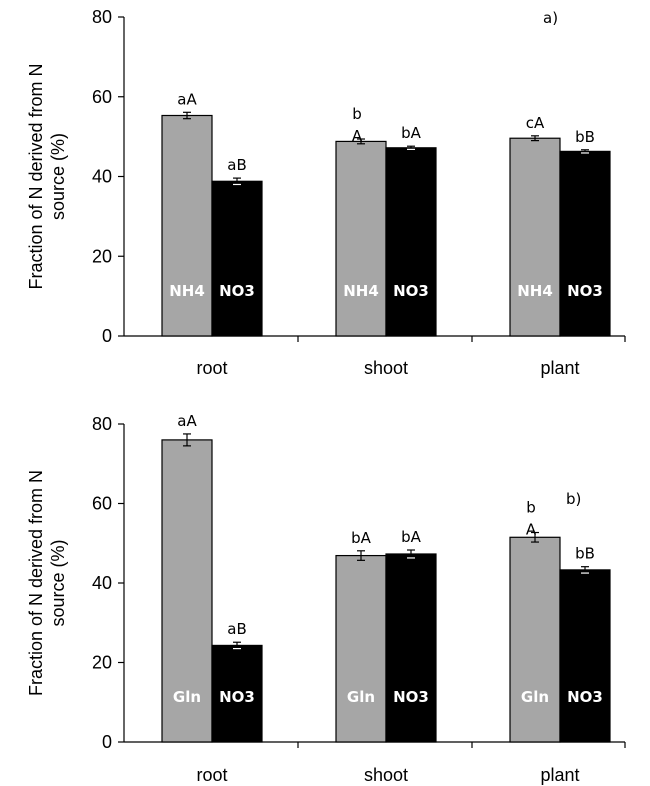 The image size is (650, 786). Describe the element at coordinates (573, 499) in the screenshot. I see `panel-b-label: b)` at that location.